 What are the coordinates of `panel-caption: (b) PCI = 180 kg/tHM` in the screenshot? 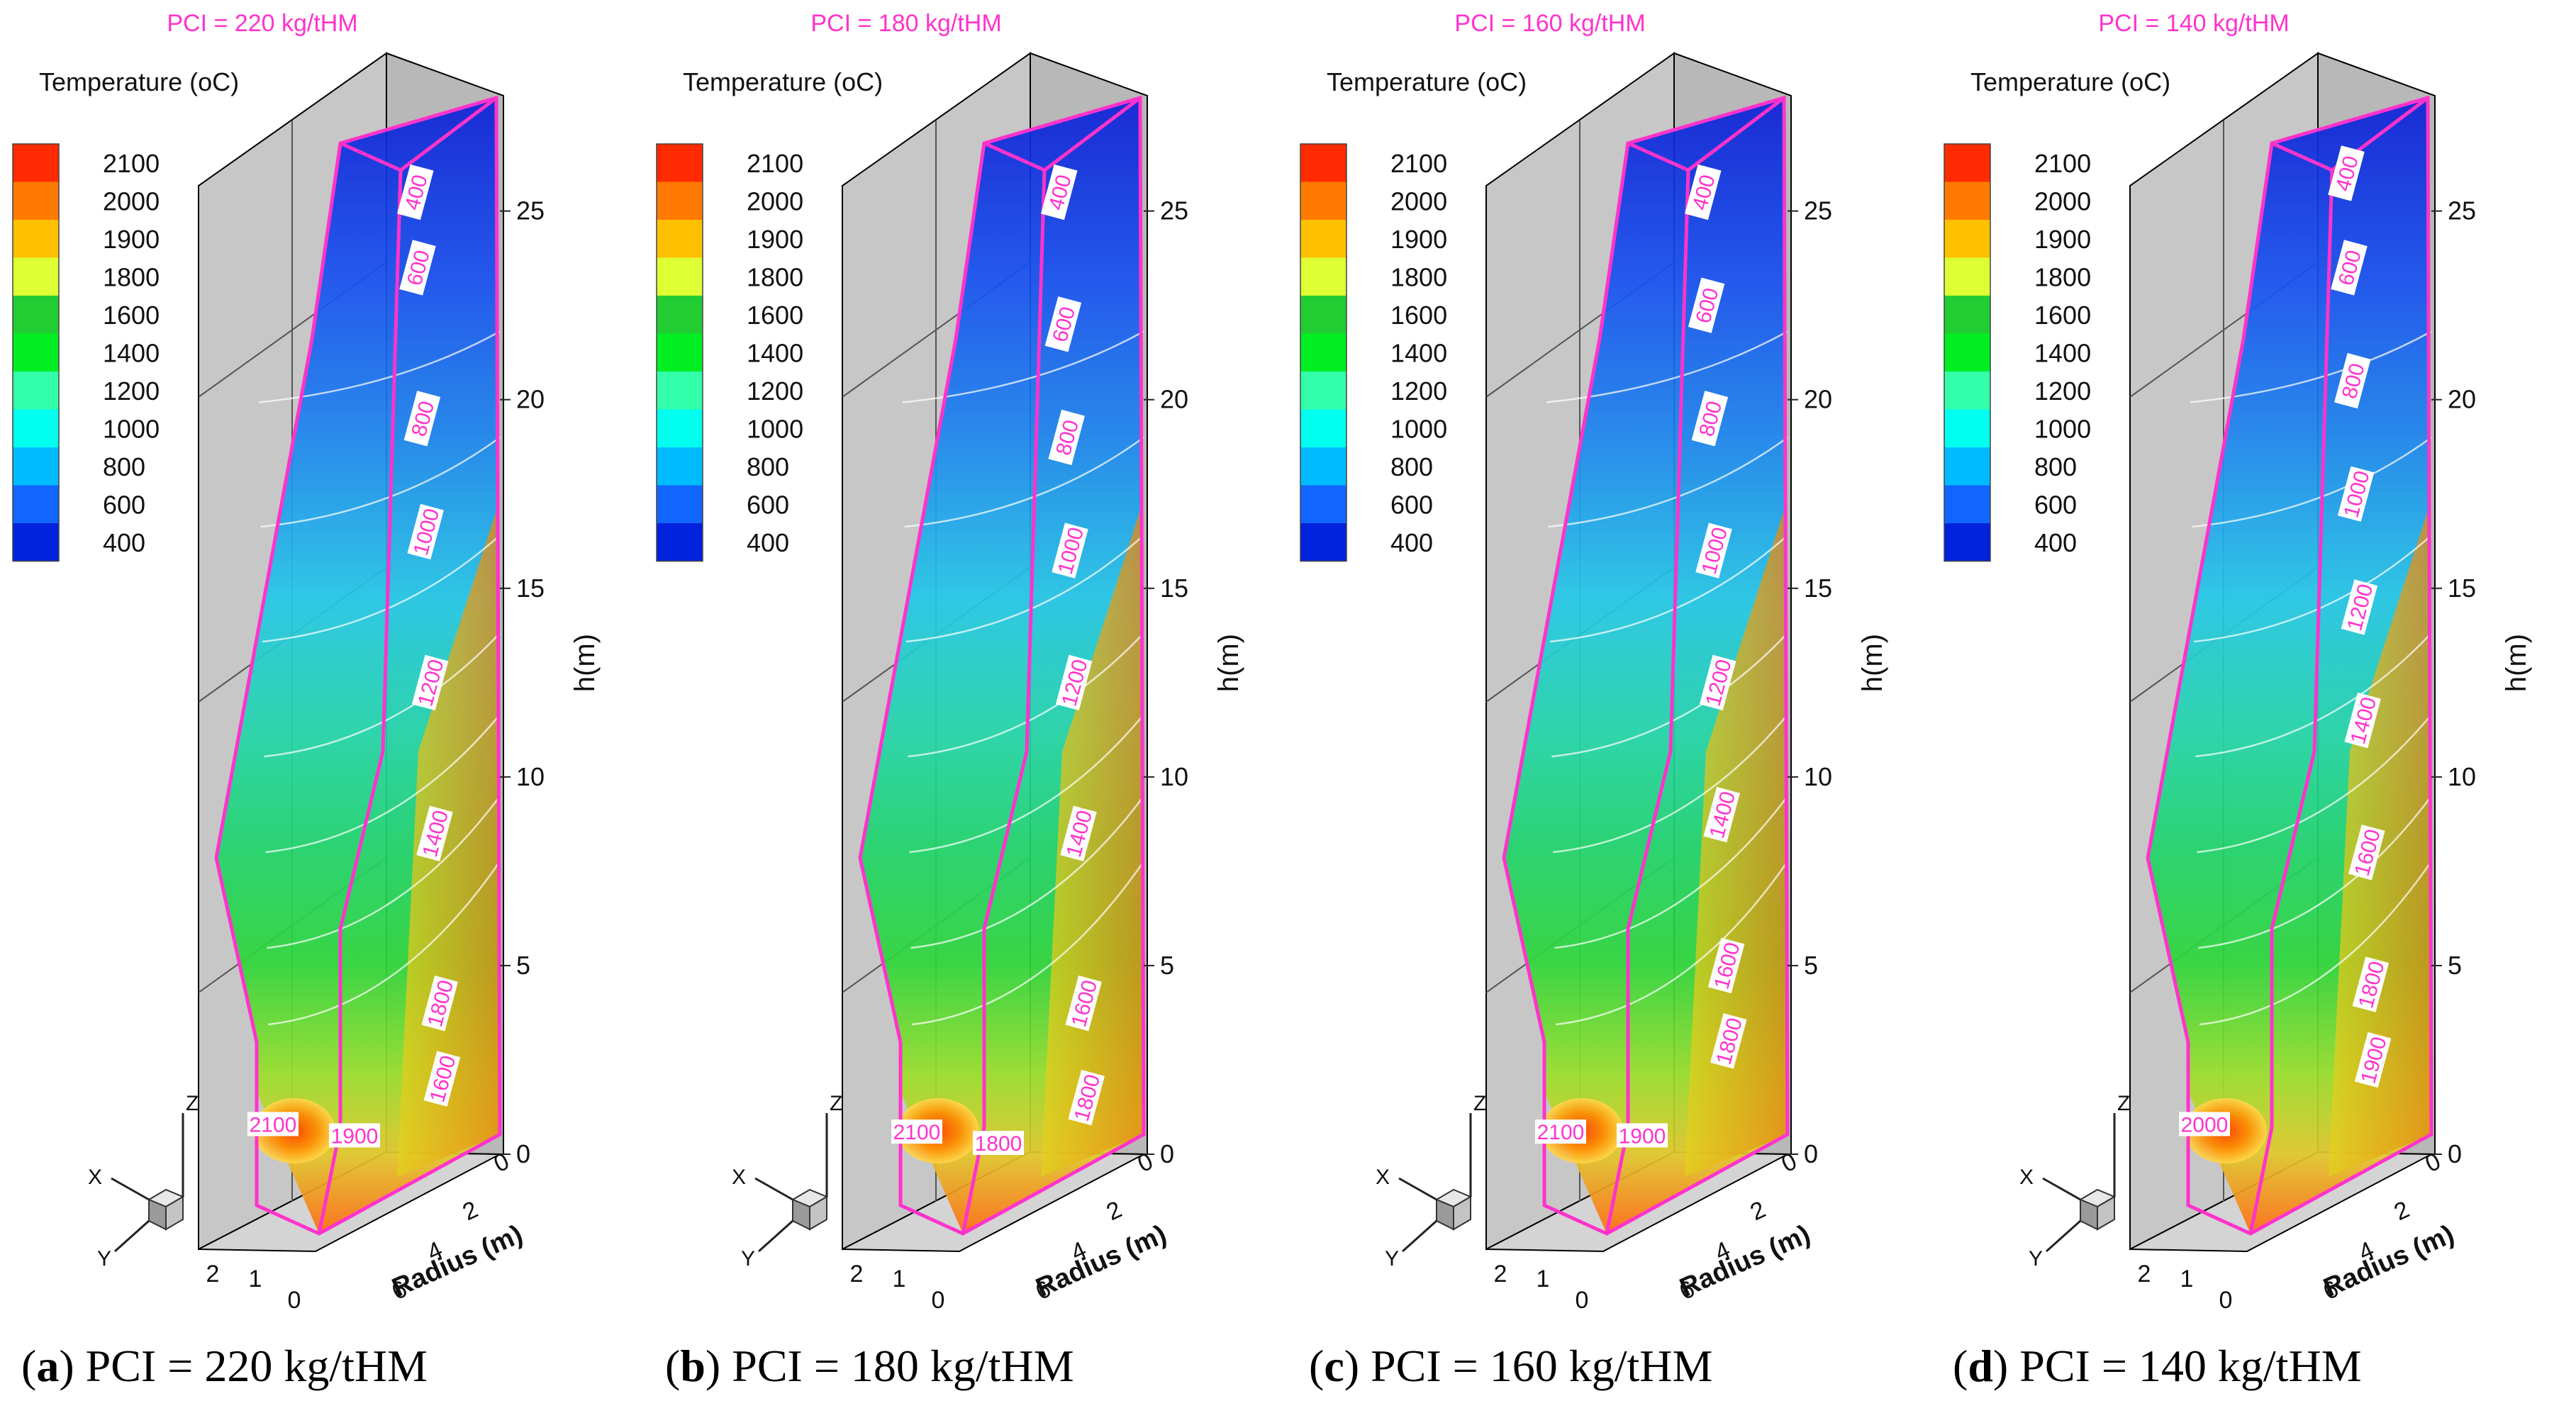 It's located at (870, 1366).